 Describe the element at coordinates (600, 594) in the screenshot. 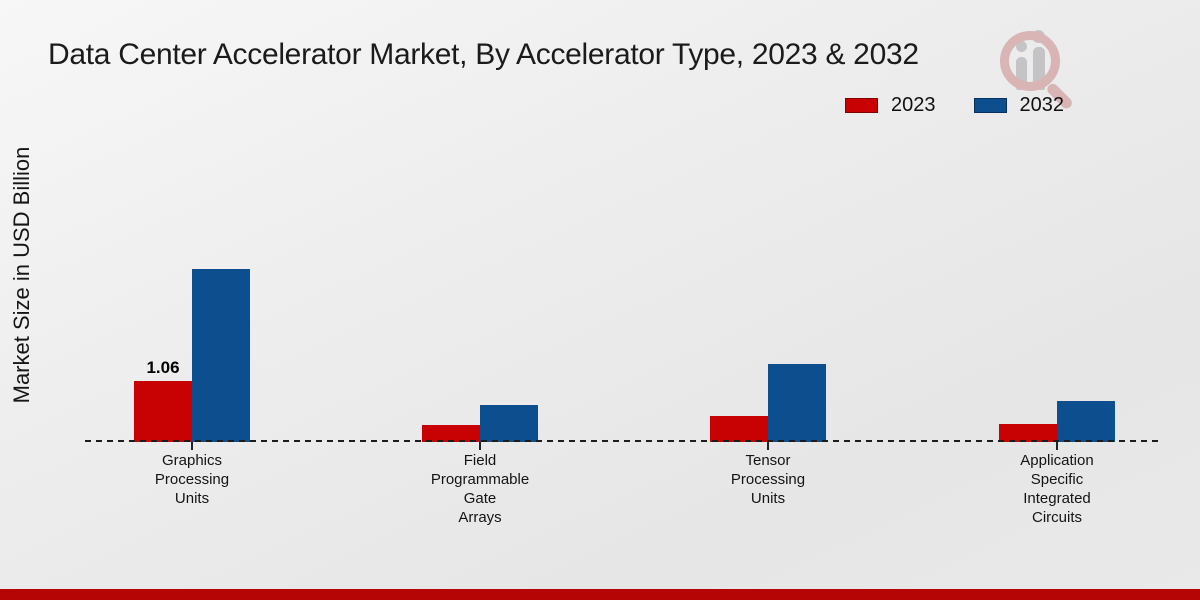

I see `footer-bar` at that location.